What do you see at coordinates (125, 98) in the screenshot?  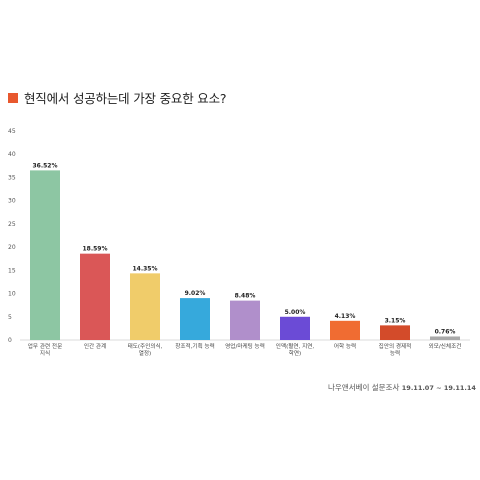 I see `chart-title-text: 현직에서 성공하는데 가장 중요한 요소?` at bounding box center [125, 98].